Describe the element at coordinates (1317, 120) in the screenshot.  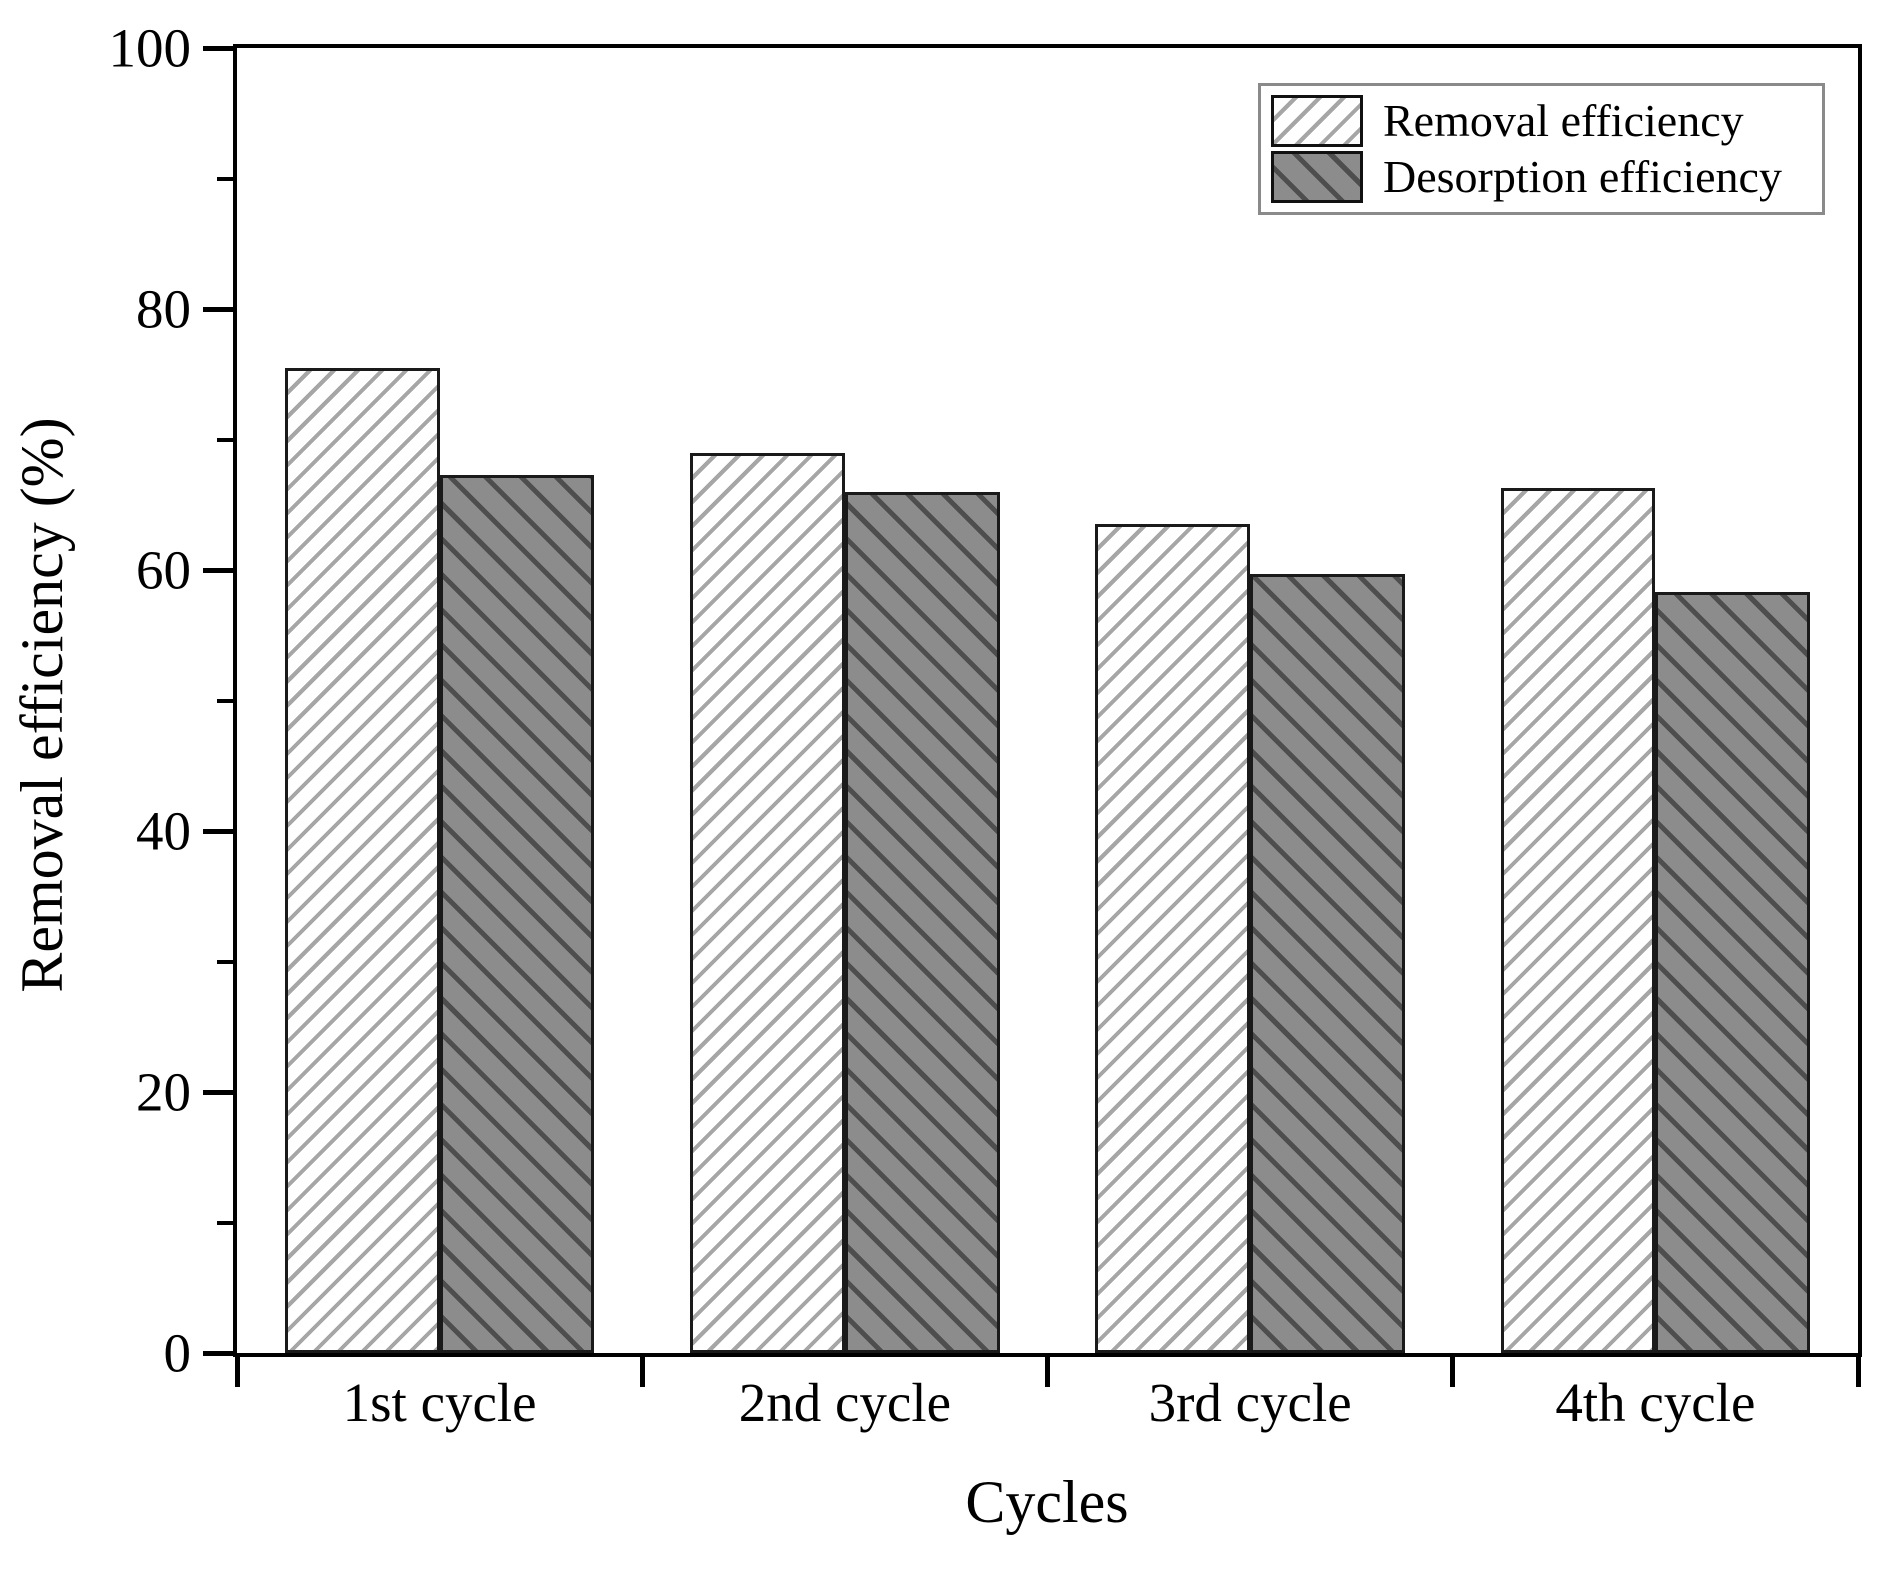
I see `legend-swatch-forward-hatch-icon` at that location.